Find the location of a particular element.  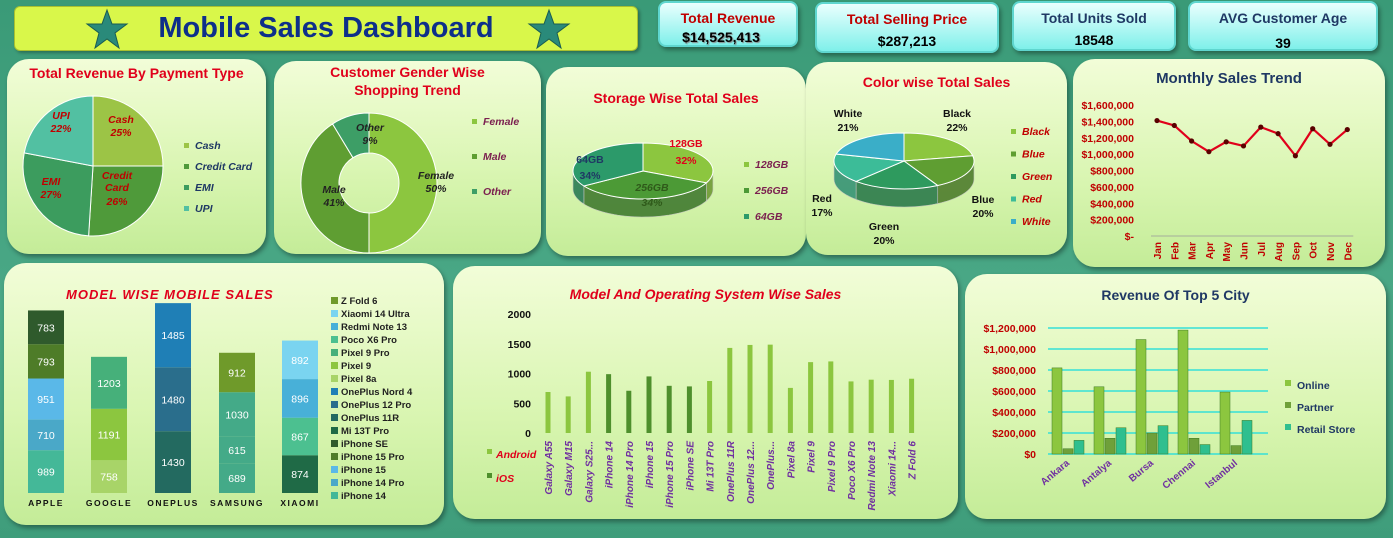

y-tick-label: $400,000 is located at coordinates (1112, 204).